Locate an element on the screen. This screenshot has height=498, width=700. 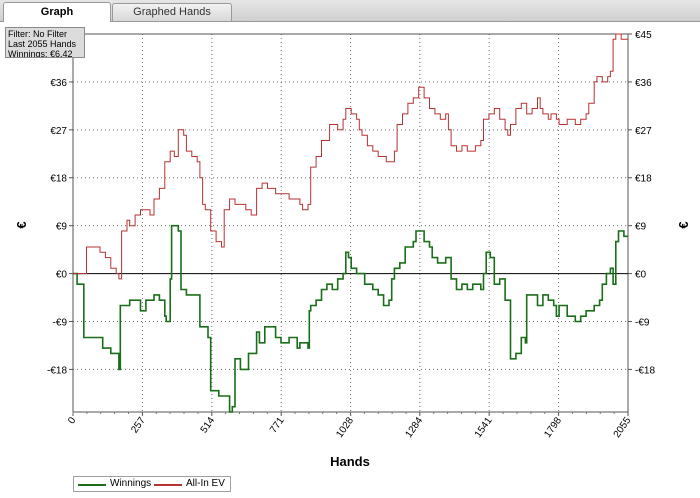
filter-text: Filter: No Filter is located at coordinates (38, 34).